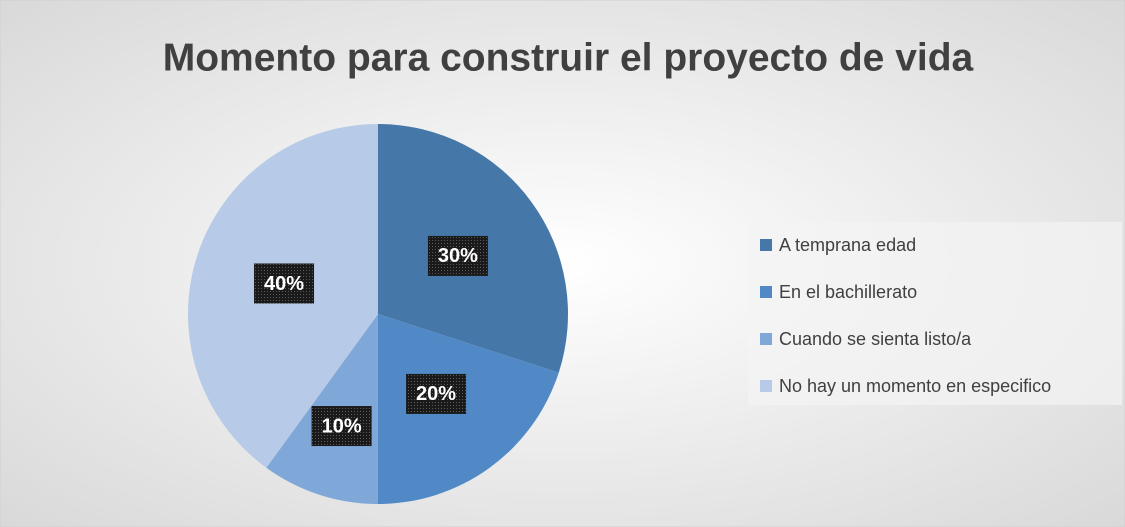 This screenshot has width=1125, height=527. Describe the element at coordinates (847, 245) in the screenshot. I see `legend-label: A temprana edad` at that location.